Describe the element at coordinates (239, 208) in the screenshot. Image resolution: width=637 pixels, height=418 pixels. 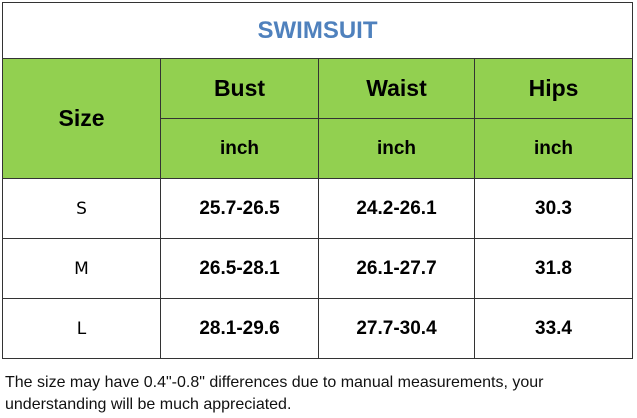
I see `measure-cell: 25.7-26.5` at that location.